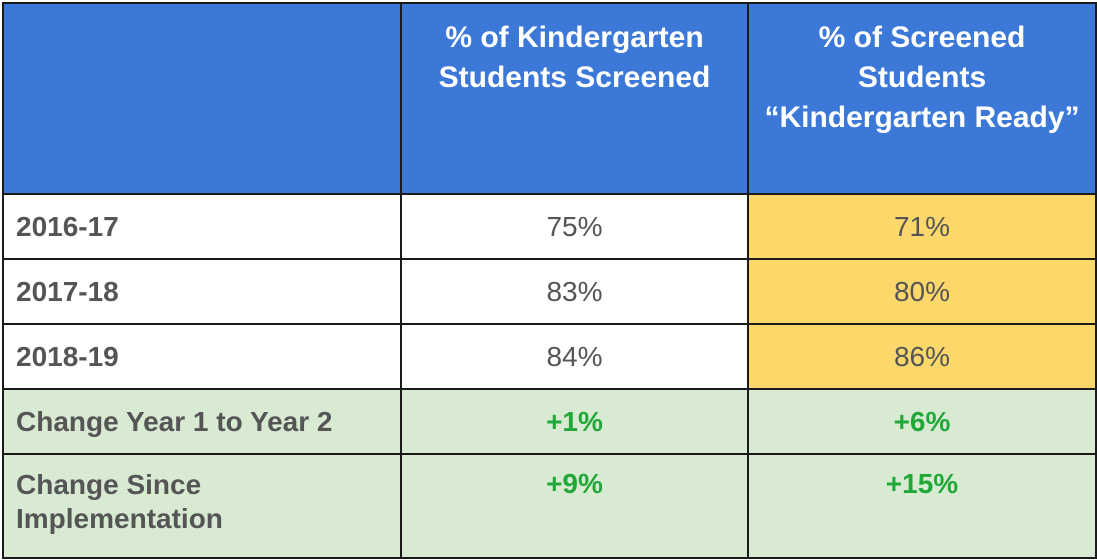 This screenshot has width=1097, height=560. Describe the element at coordinates (922, 356) in the screenshot. I see `ready-value: 86%` at that location.